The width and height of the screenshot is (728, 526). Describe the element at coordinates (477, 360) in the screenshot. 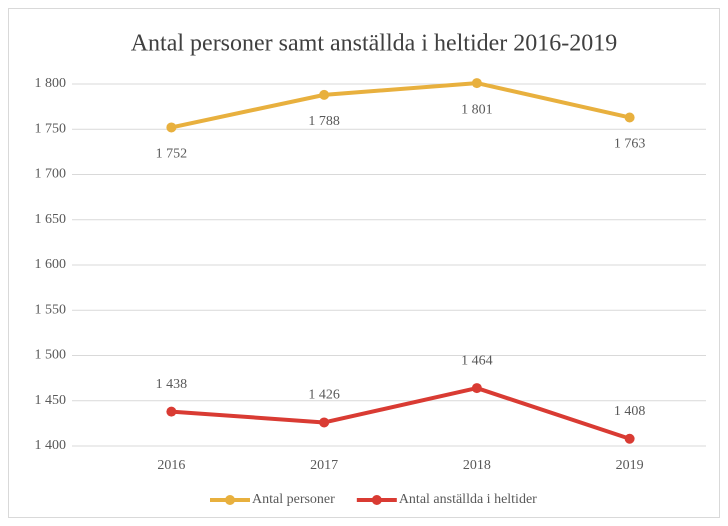

I see `data-label: 1 464` at that location.